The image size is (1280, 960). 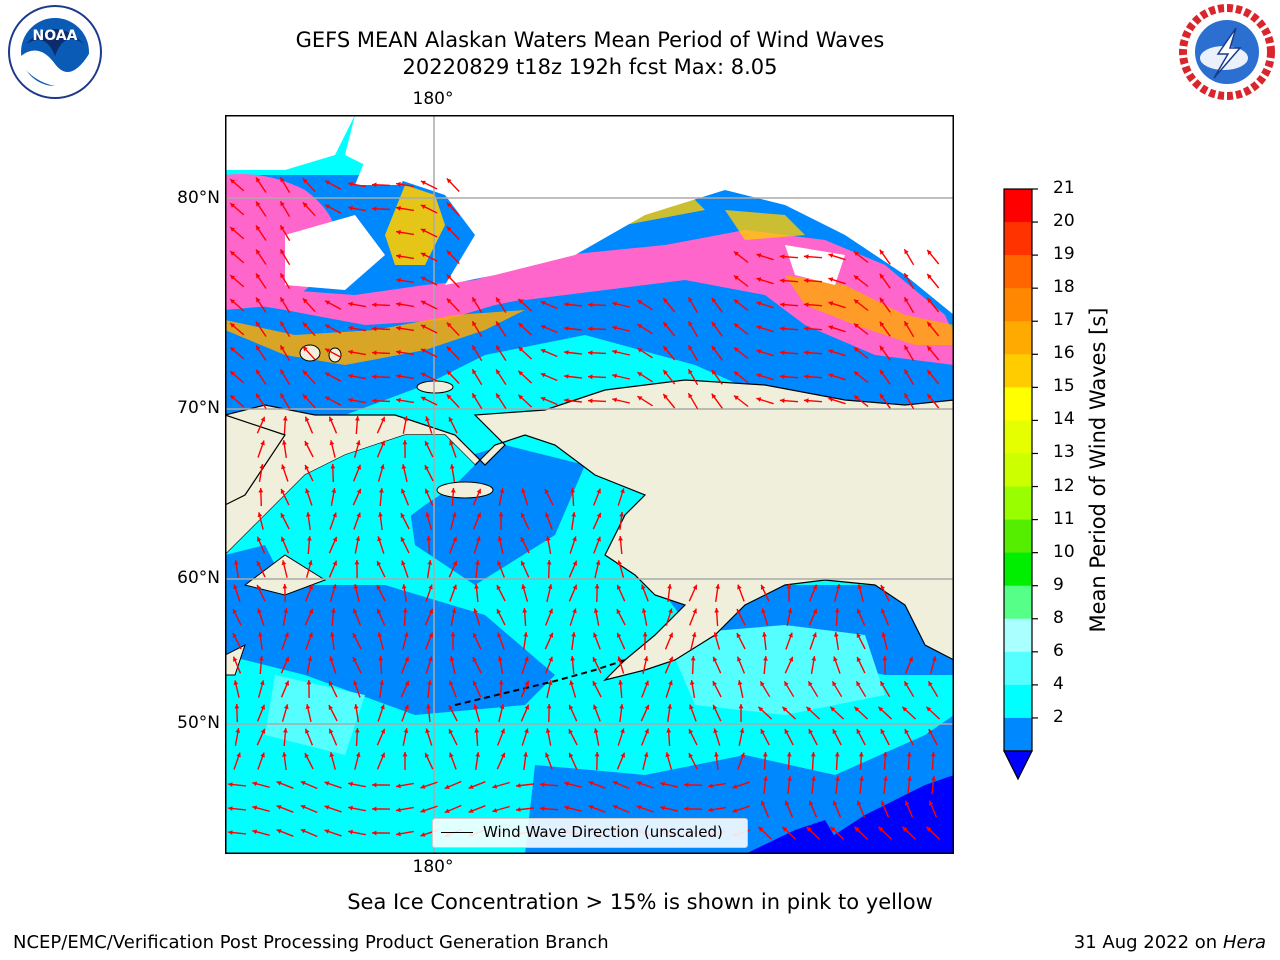 I want to click on colorbar-tick-label: 17, so click(x=1064, y=320).